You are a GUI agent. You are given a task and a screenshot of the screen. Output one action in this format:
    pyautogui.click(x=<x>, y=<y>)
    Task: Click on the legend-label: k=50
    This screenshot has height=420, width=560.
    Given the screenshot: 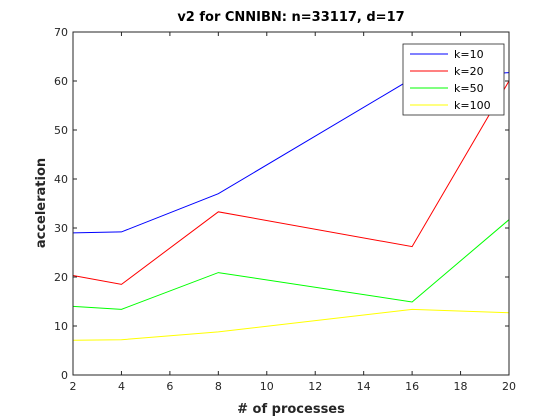 What is the action you would take?
    pyautogui.click(x=469, y=88)
    